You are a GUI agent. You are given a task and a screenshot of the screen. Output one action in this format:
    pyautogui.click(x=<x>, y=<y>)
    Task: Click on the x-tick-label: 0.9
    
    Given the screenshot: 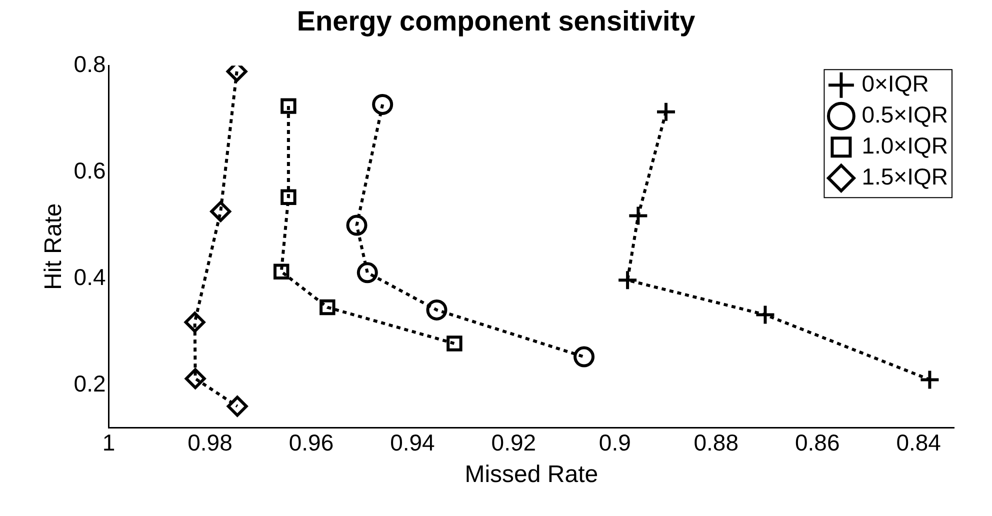 What is the action you would take?
    pyautogui.click(x=614, y=443)
    